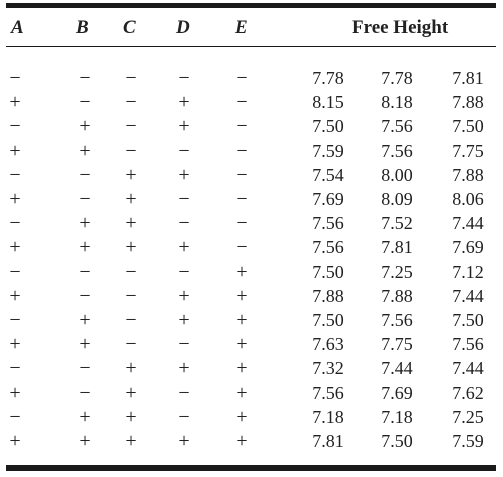 Image resolution: width=503 pixels, height=477 pixels. Describe the element at coordinates (397, 78) in the screenshot. I see `free-height-value-2: 7.78` at that location.